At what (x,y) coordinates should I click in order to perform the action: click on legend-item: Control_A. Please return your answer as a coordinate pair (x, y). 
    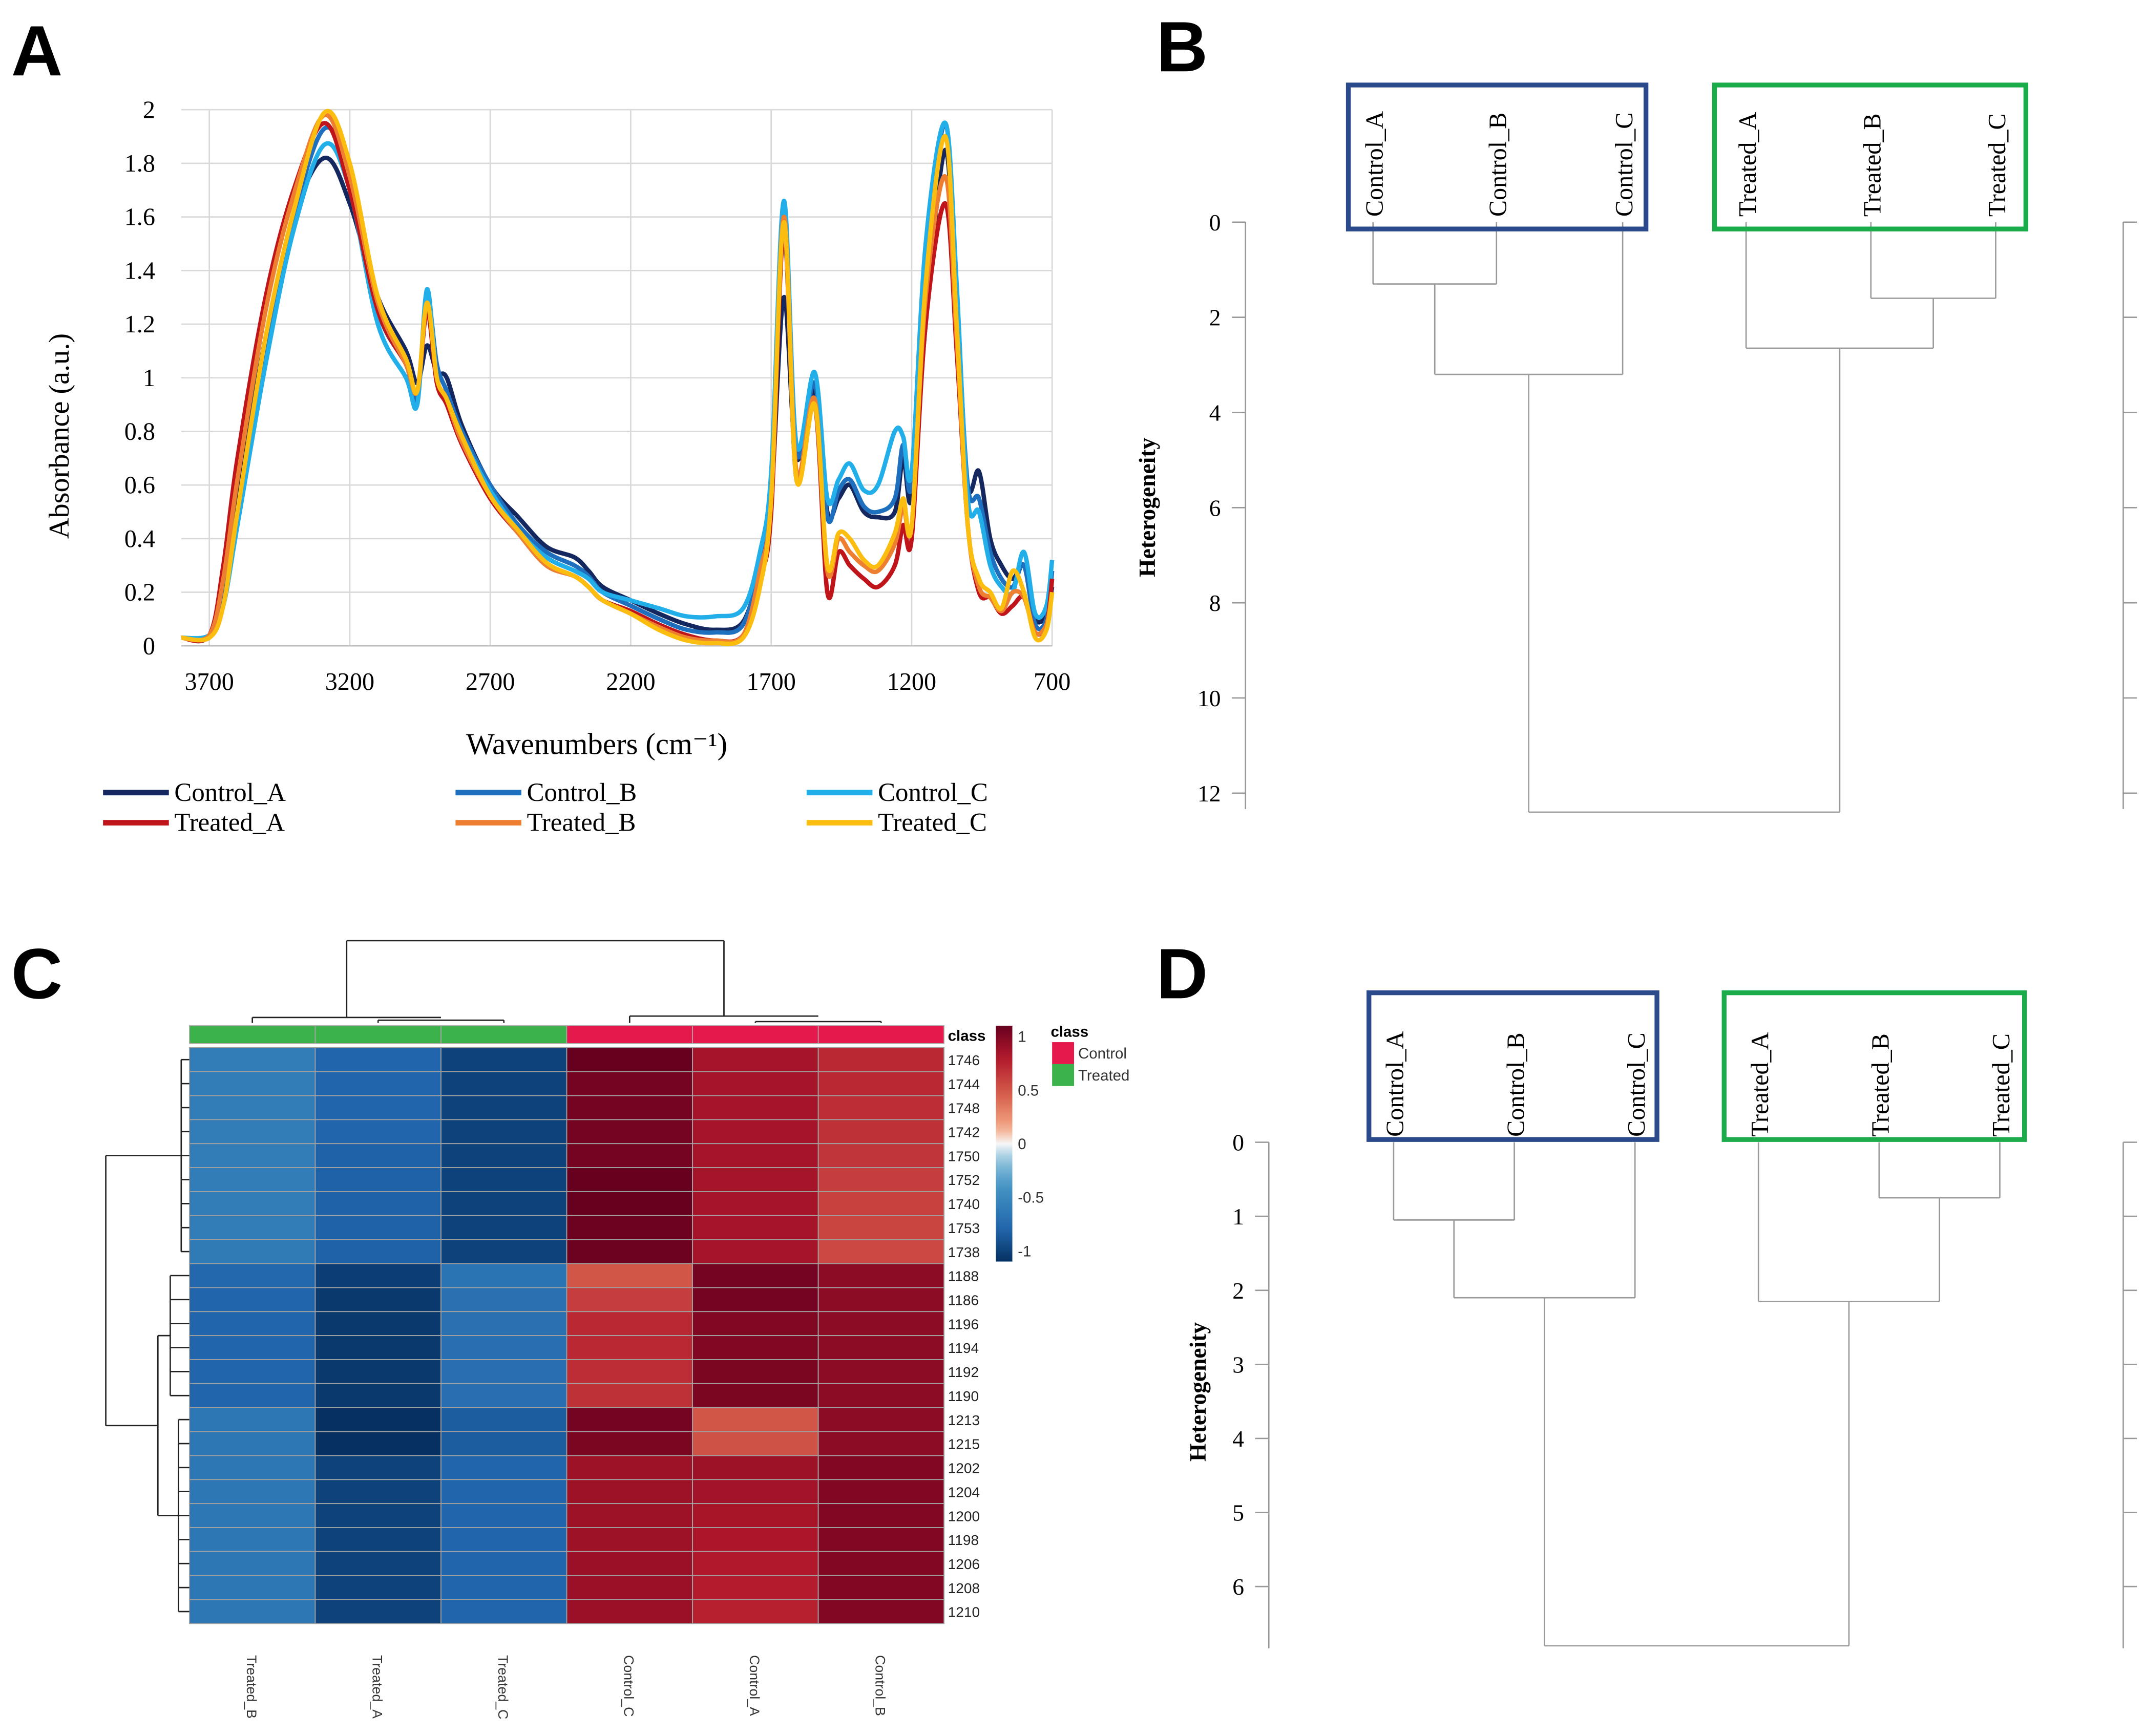
    Looking at the image, I should click on (194, 792).